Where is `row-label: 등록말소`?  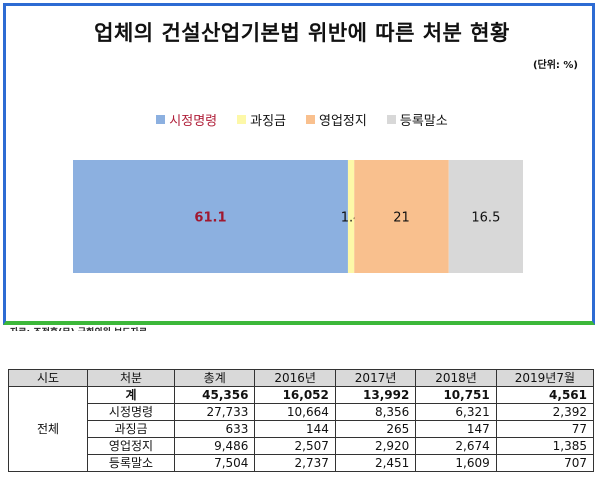
row-label: 등록말소 is located at coordinates (131, 463).